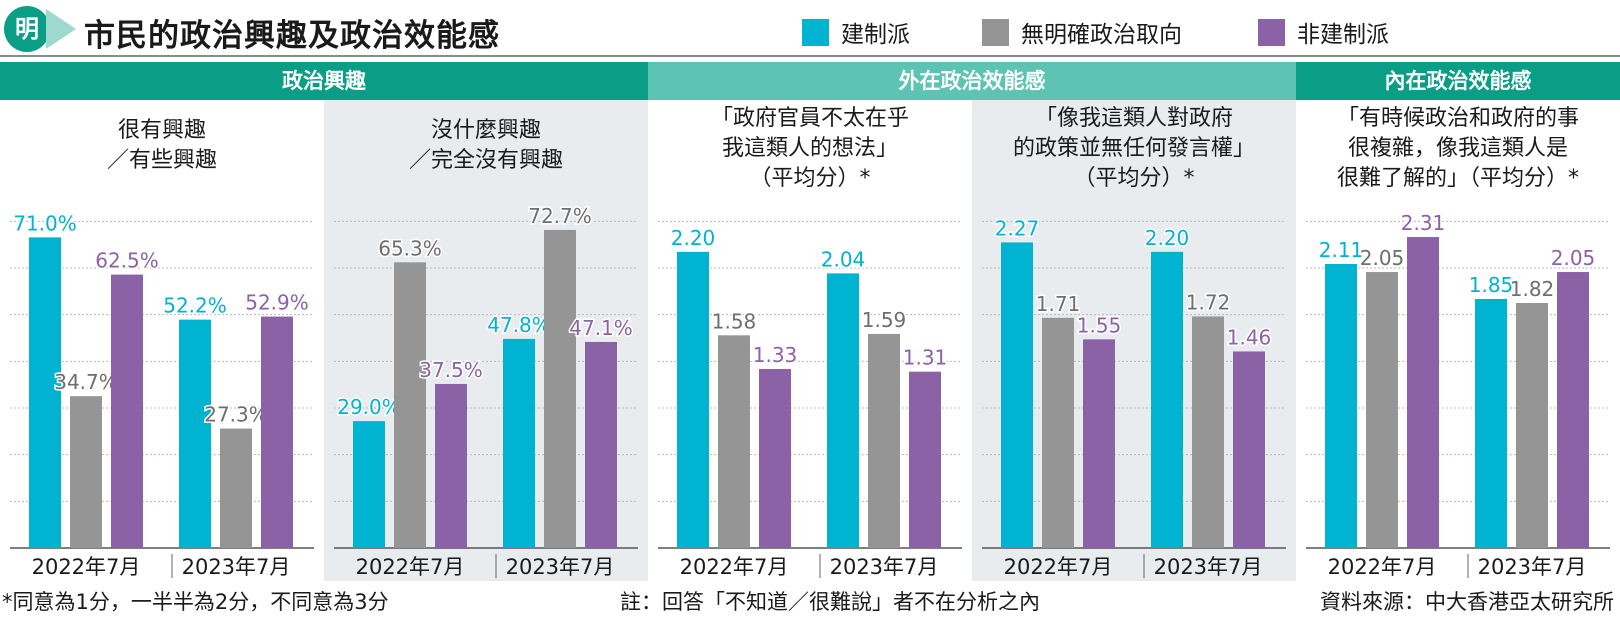  Describe the element at coordinates (1382, 258) in the screenshot. I see `data-label-5-1-2: 2.05` at that location.